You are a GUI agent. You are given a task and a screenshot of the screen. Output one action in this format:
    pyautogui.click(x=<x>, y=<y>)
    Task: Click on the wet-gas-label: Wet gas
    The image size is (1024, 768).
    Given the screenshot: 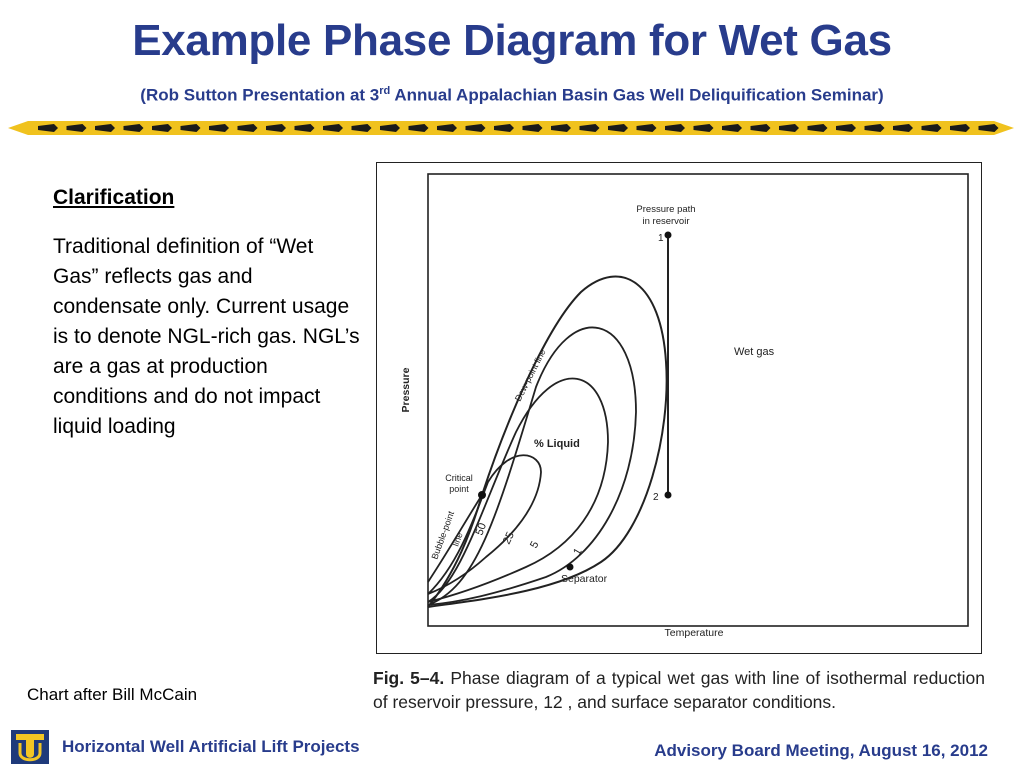 What is the action you would take?
    pyautogui.click(x=754, y=352)
    